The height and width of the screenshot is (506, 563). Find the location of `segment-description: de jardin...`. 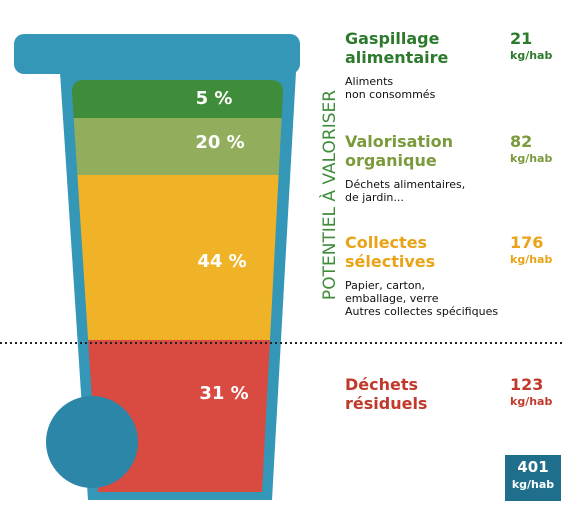

segment-description: de jardin... is located at coordinates (374, 197).